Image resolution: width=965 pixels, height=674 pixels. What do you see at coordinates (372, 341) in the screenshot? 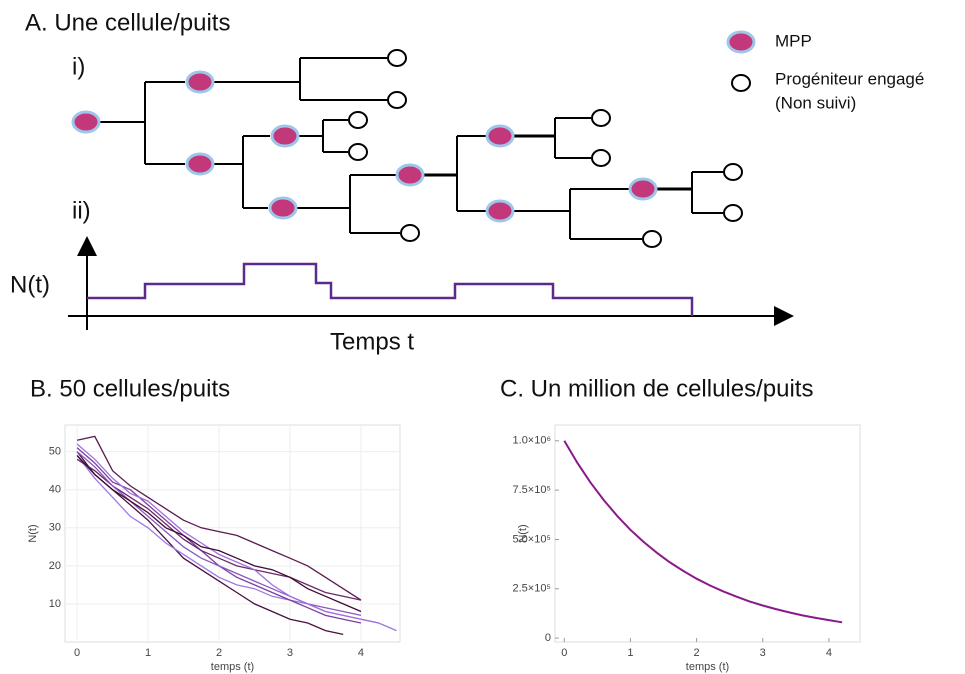
I see `axis-label: Temps t` at bounding box center [372, 341].